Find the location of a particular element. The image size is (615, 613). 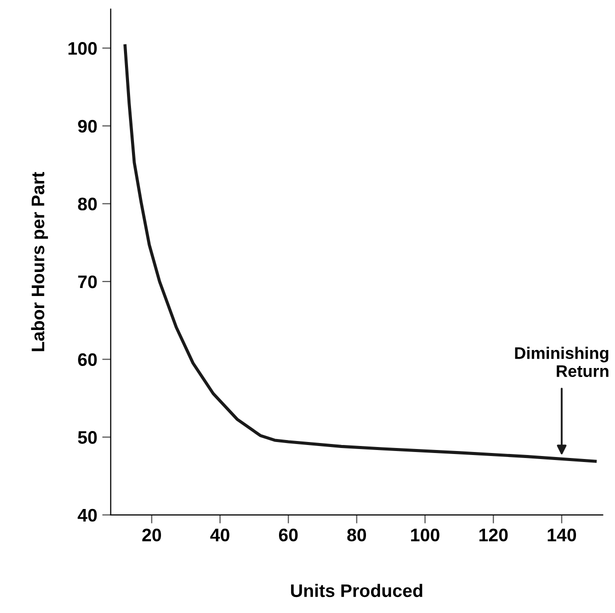

x-tick-label: 80 is located at coordinates (356, 535).